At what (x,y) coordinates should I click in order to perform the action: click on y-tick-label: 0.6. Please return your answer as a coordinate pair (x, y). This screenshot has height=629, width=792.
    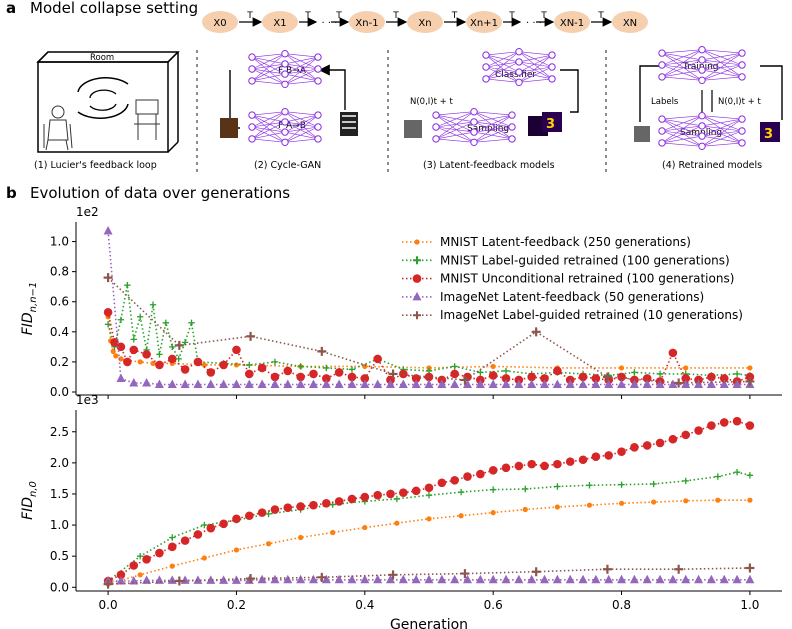
    Looking at the image, I should click on (59, 302).